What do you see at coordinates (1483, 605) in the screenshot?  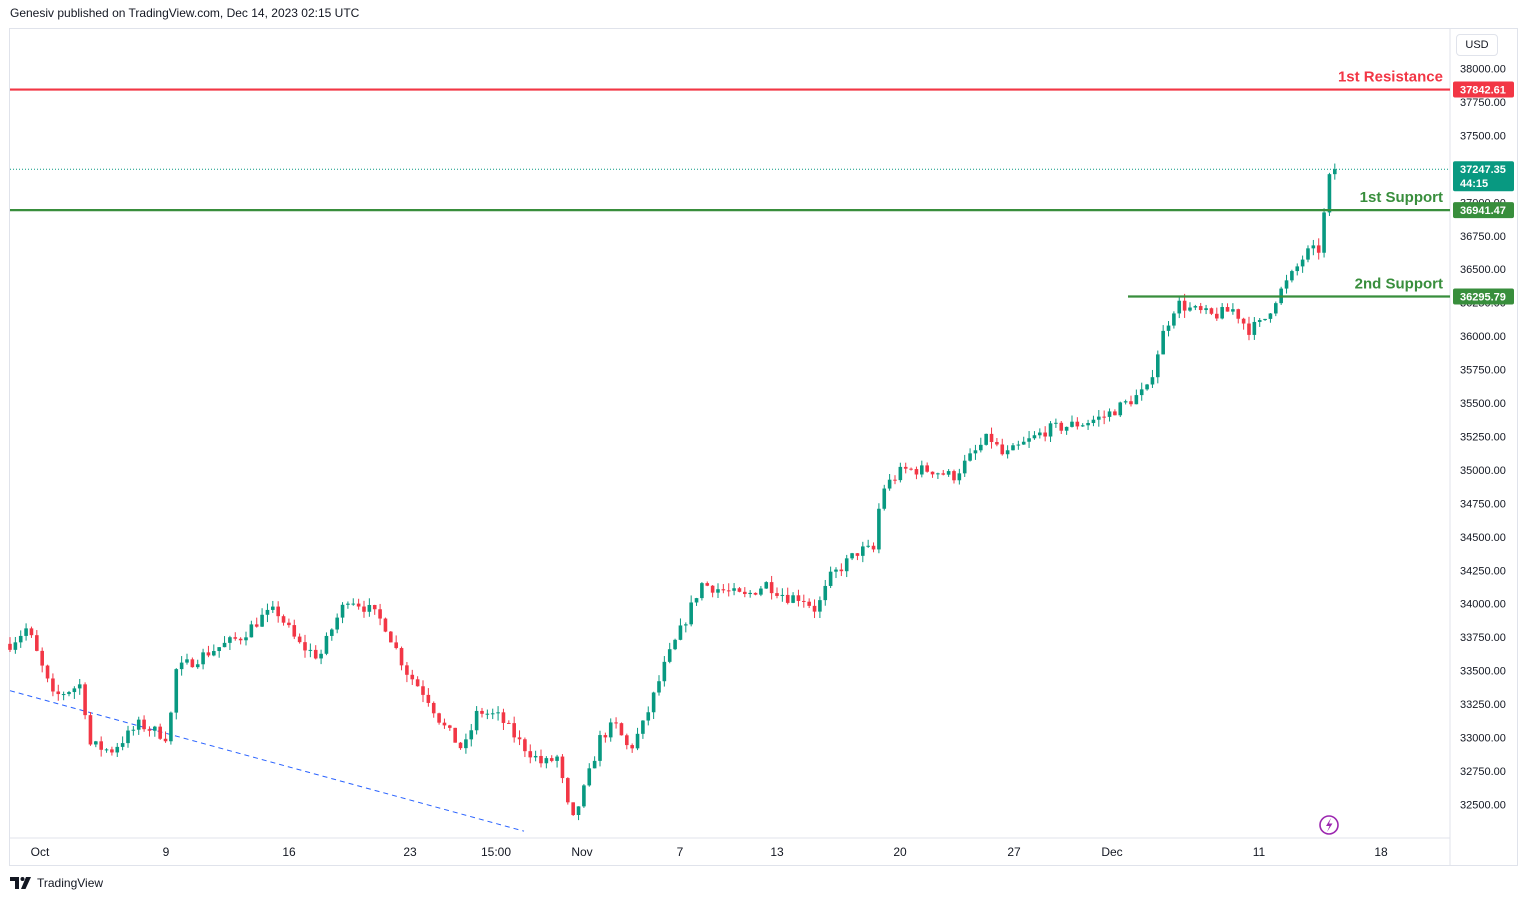 I see `y-tick-label: 34000.00` at bounding box center [1483, 605].